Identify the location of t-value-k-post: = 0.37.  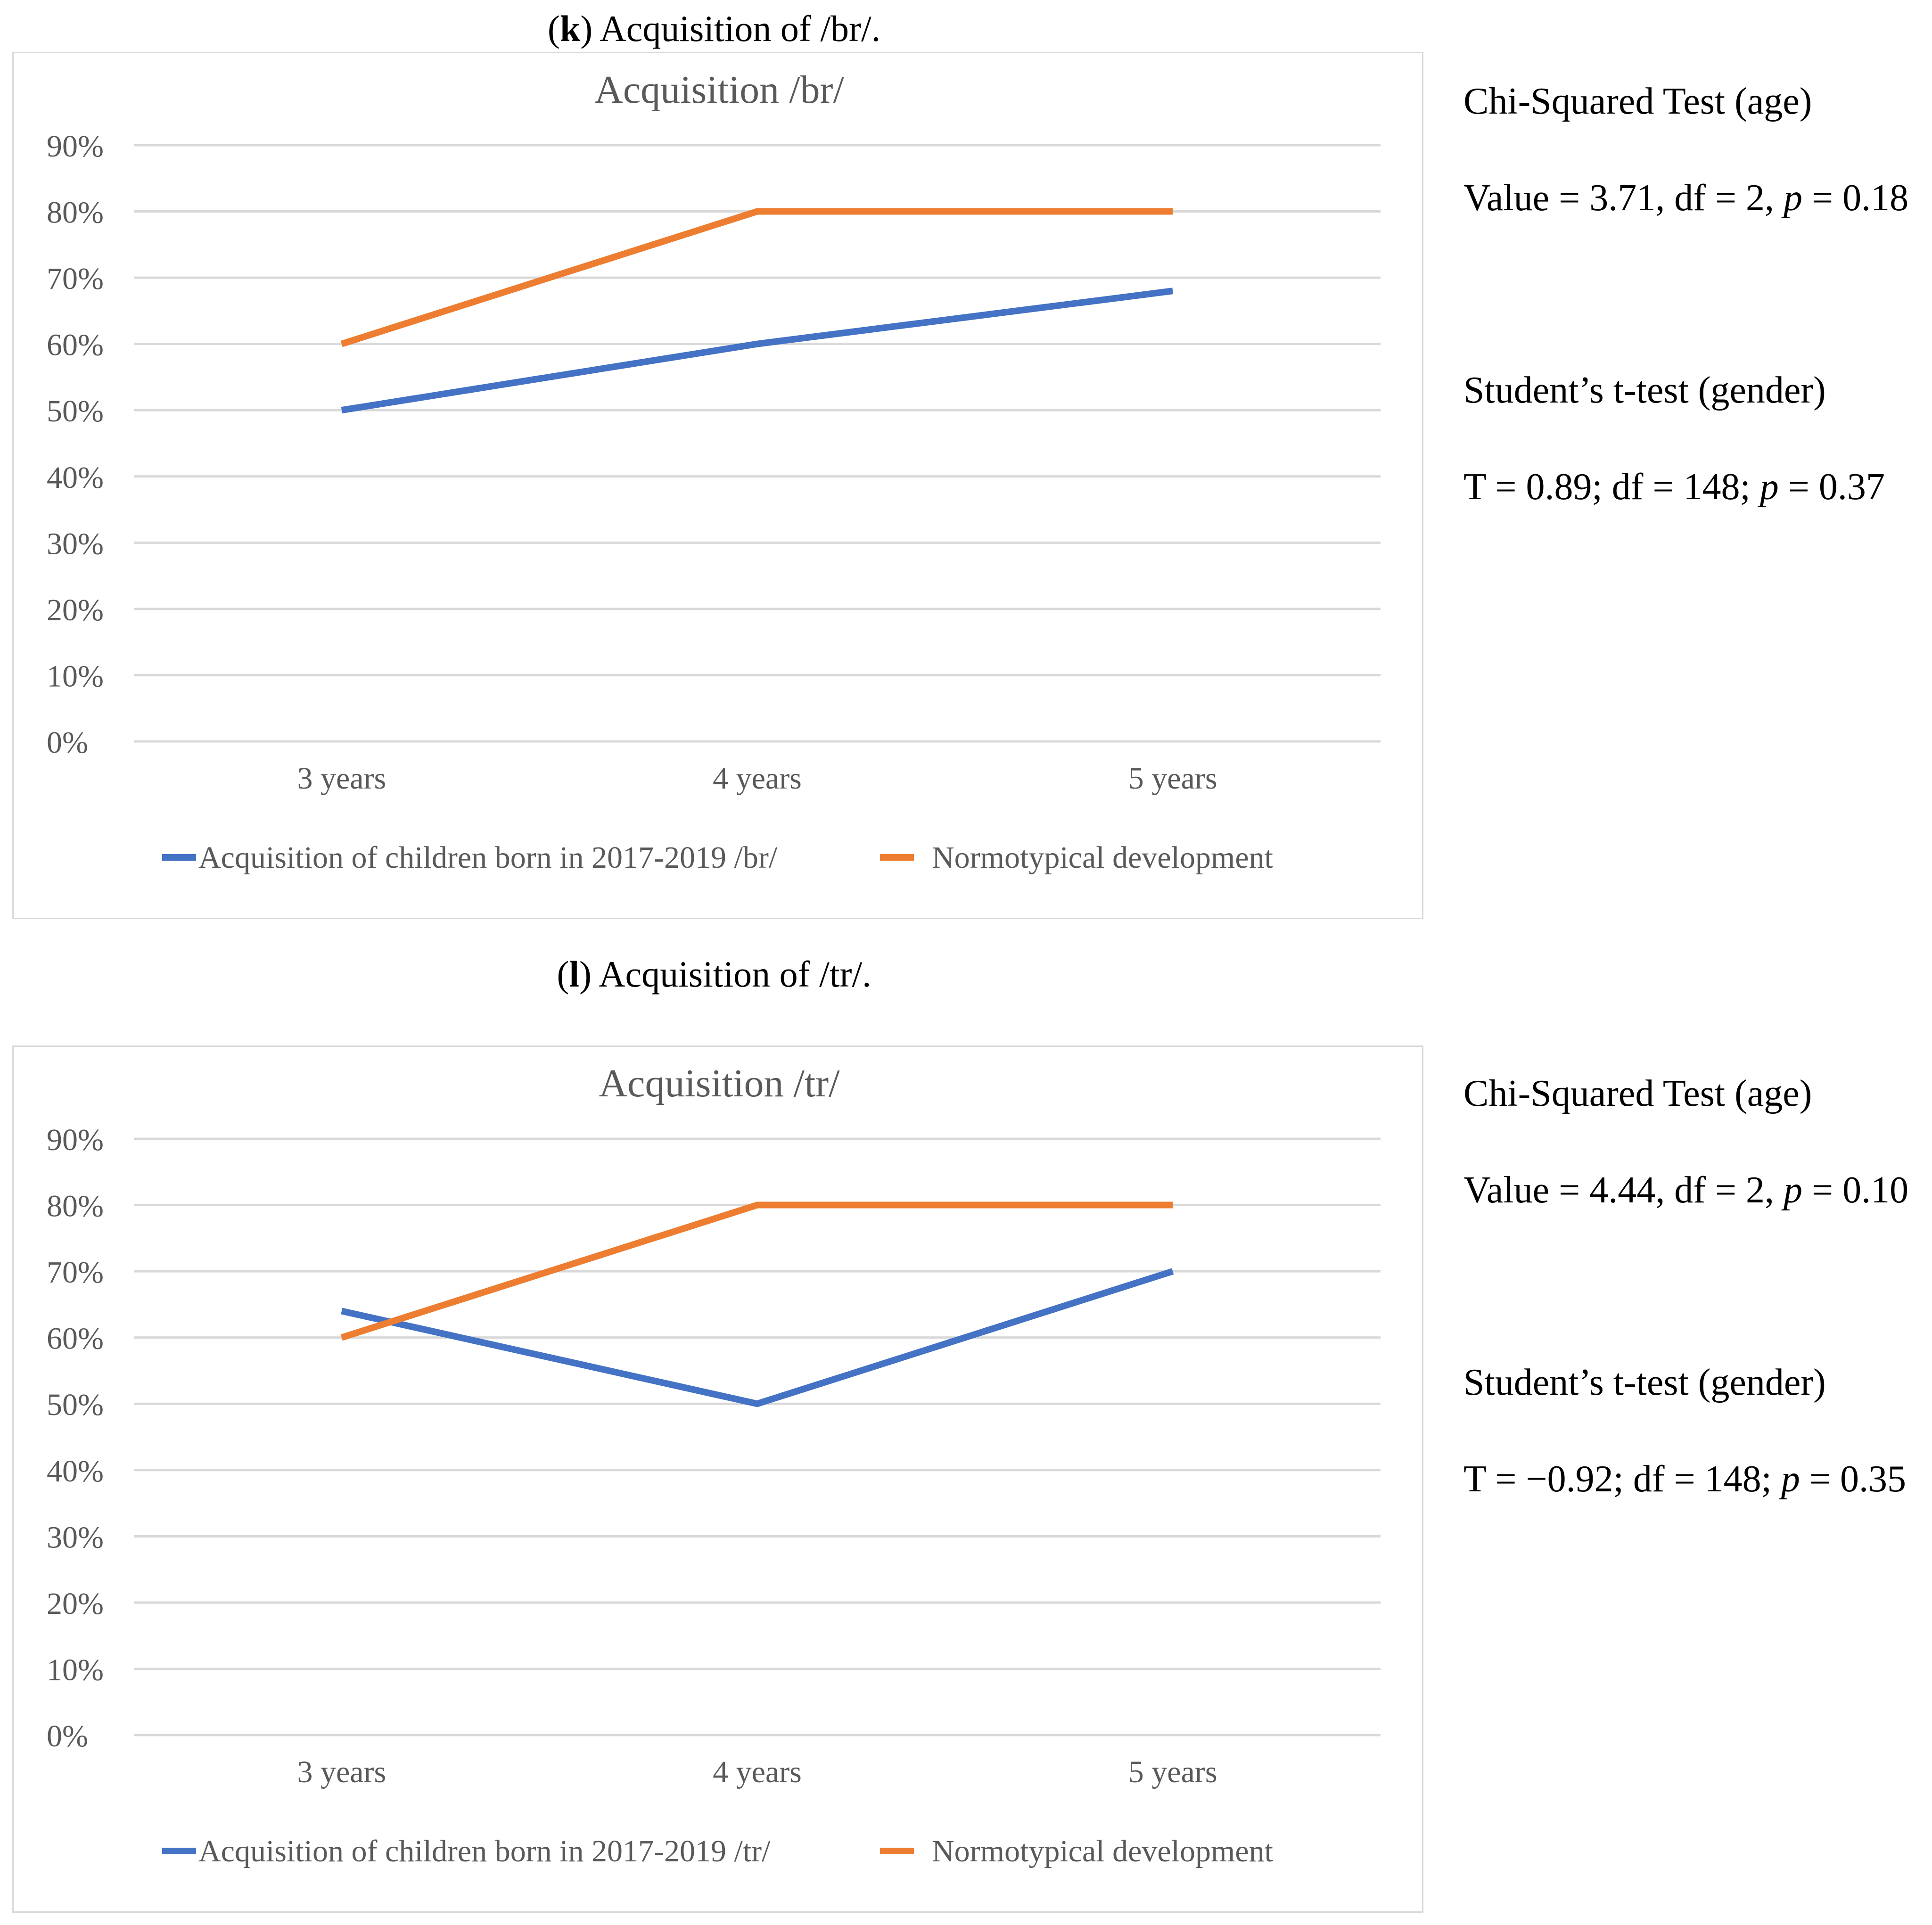
(1831, 487).